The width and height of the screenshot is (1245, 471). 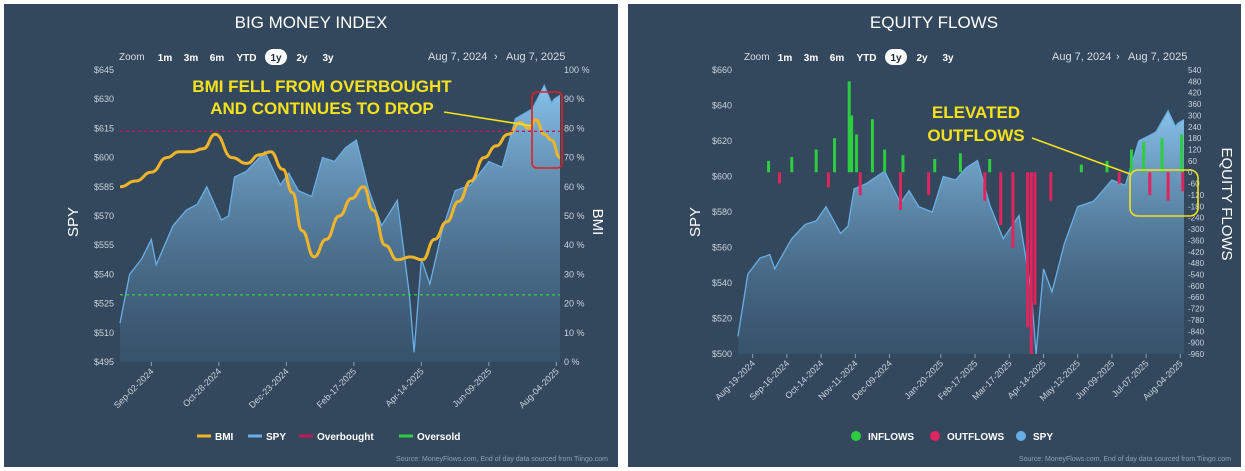 I want to click on legend-item-oversold: Oversold, so click(x=438, y=437).